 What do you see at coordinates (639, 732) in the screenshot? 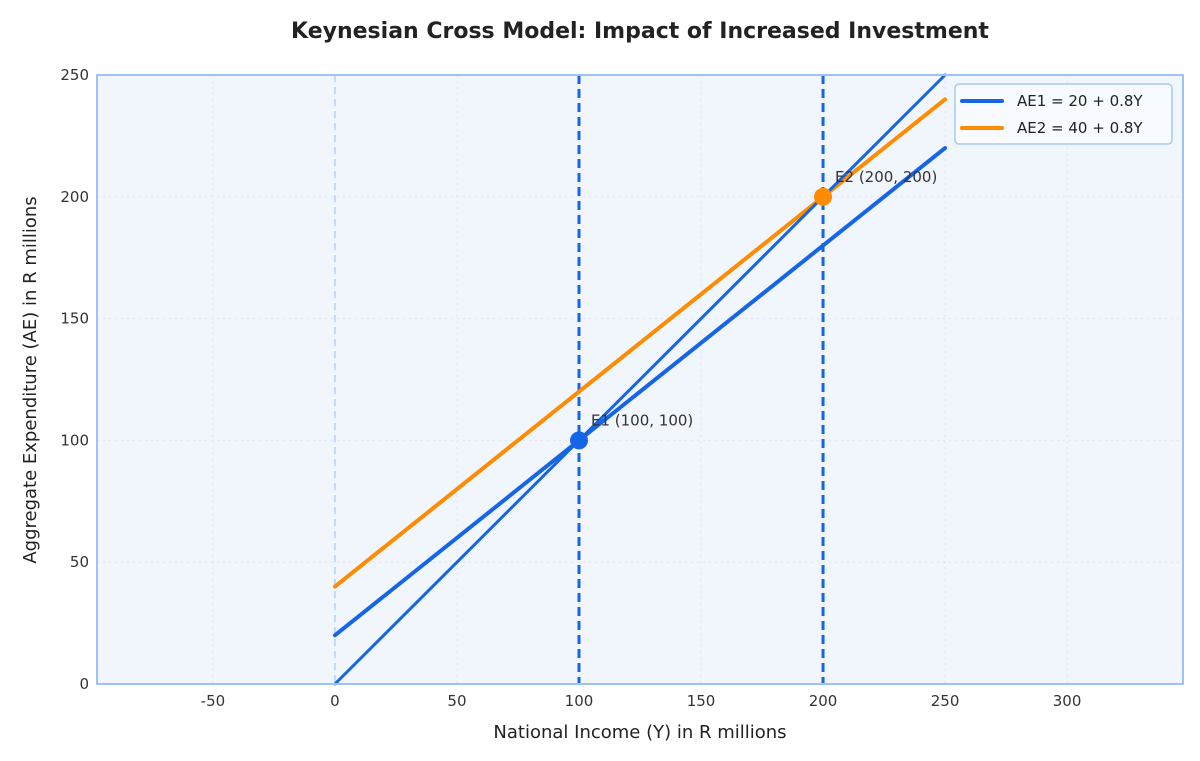
I see `x-axis-label: National Income (Y) in R millions` at bounding box center [639, 732].